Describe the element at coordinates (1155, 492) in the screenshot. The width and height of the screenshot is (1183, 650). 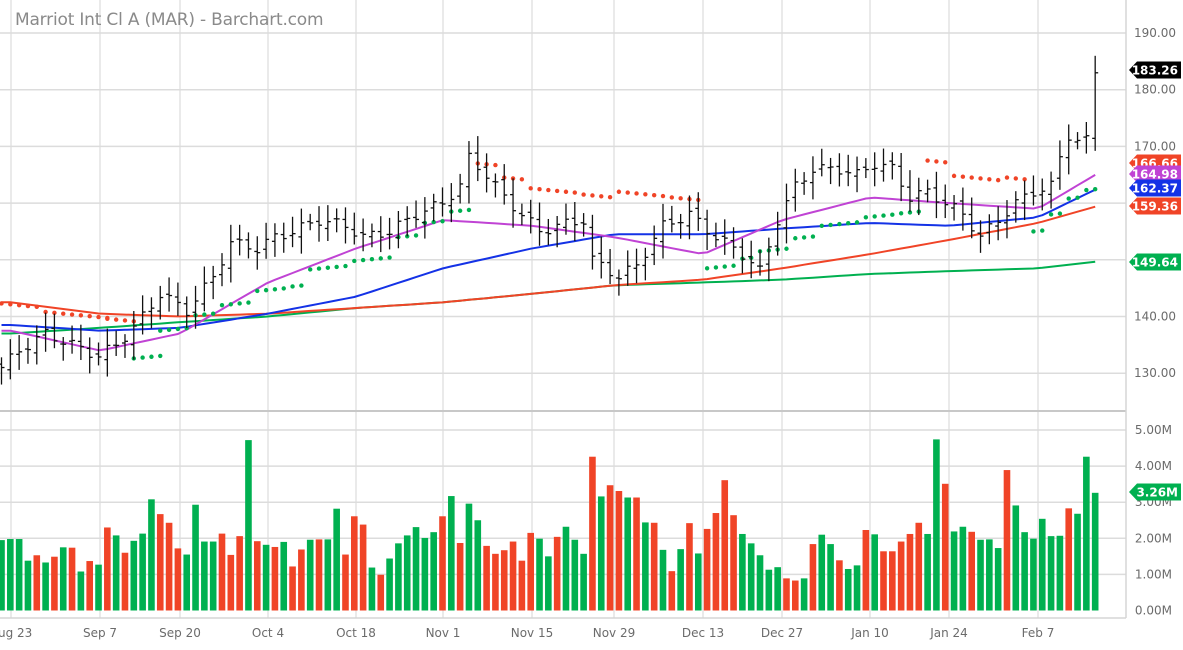
I see `last-volume-label: 3.26M` at that location.